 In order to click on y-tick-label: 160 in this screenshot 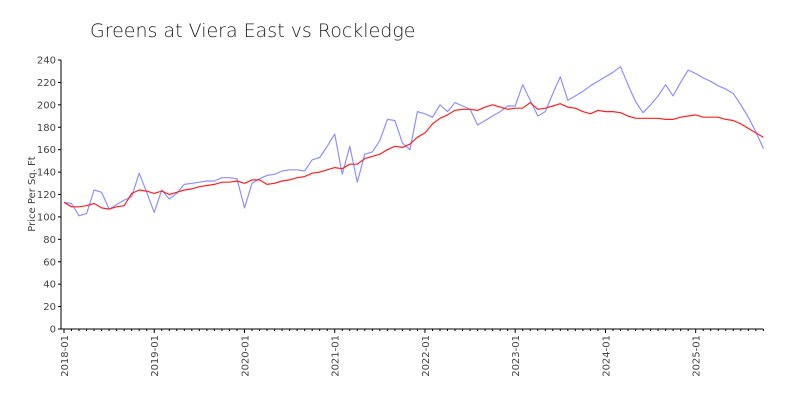, I will do `click(46, 150)`.